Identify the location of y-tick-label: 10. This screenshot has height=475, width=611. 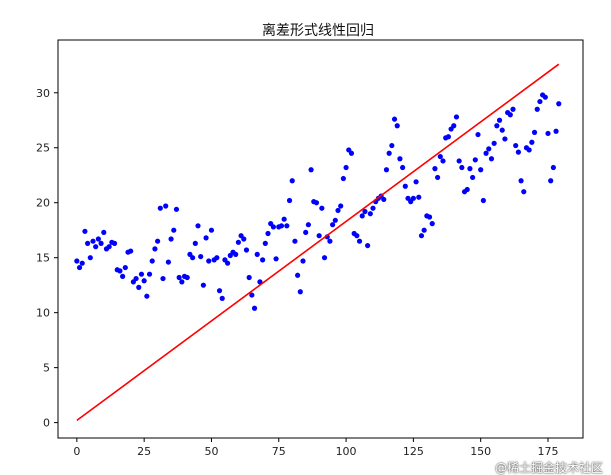
(43, 313).